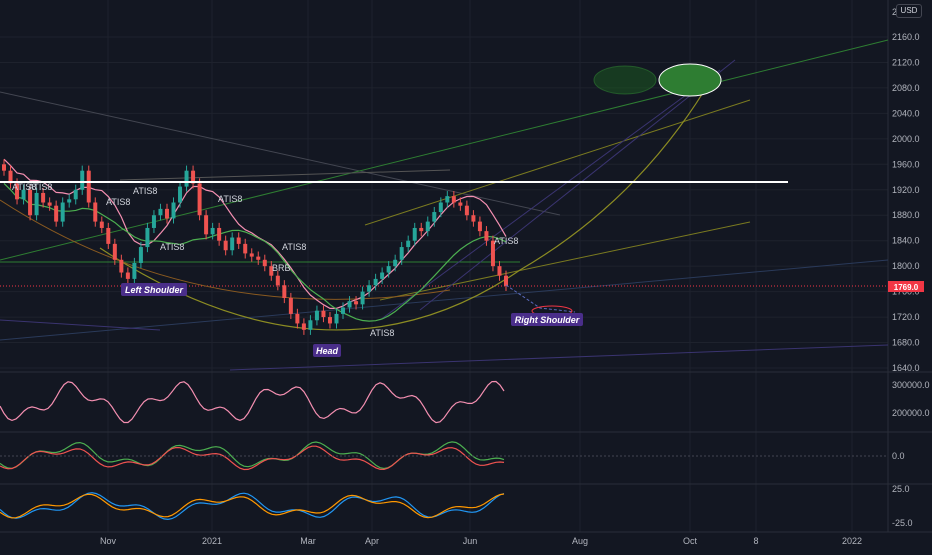  I want to click on osc3-line-b, so click(252, 506).